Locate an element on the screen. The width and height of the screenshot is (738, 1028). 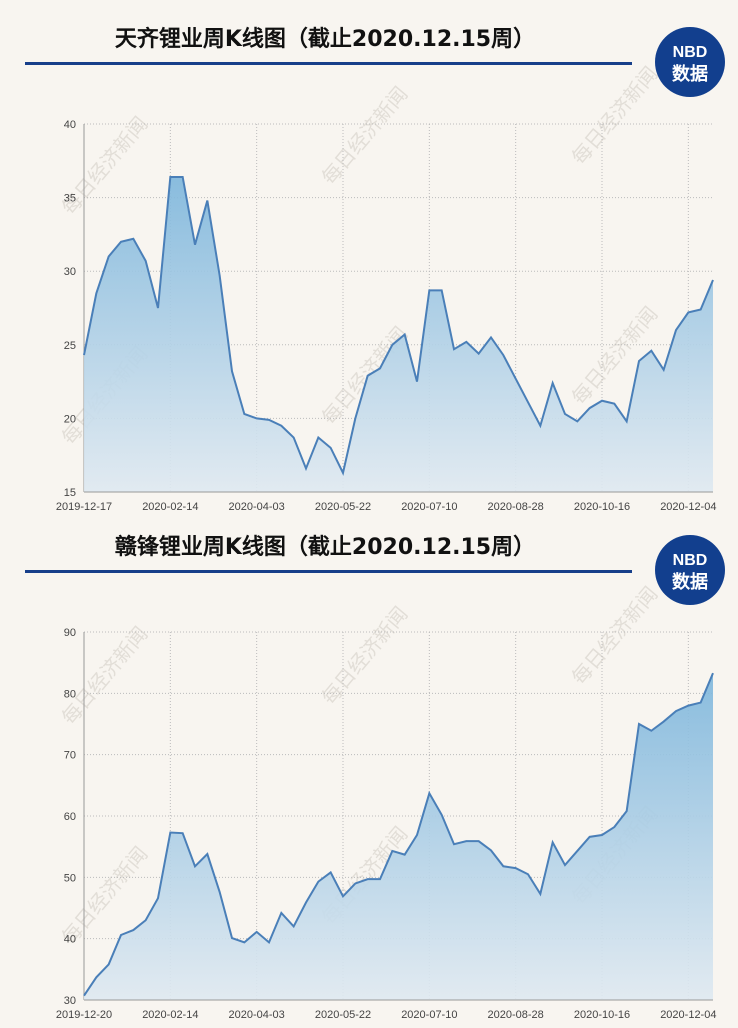
y-tick-label: 20 is located at coordinates (70, 419).